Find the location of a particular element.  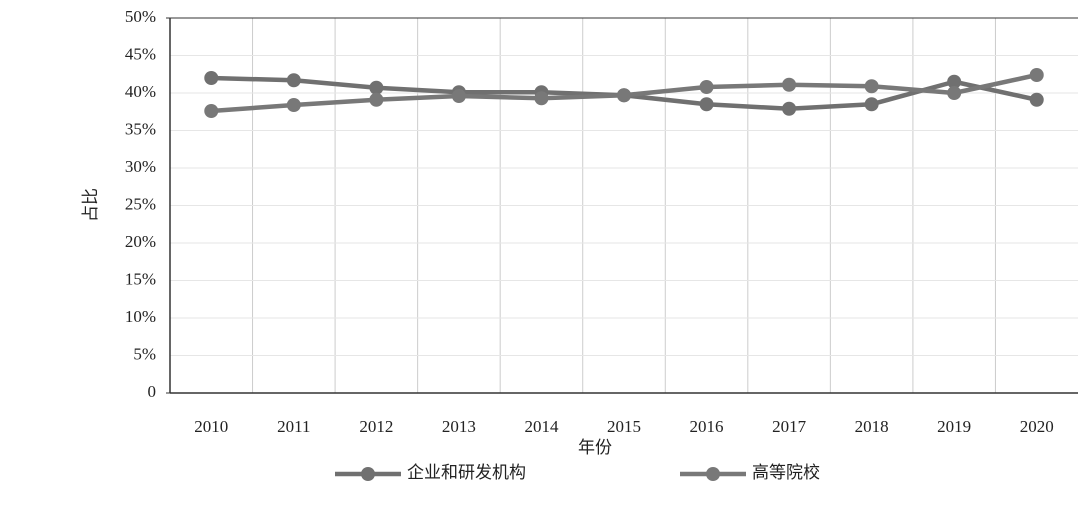

y-tick-label: 15% is located at coordinates (140, 278).